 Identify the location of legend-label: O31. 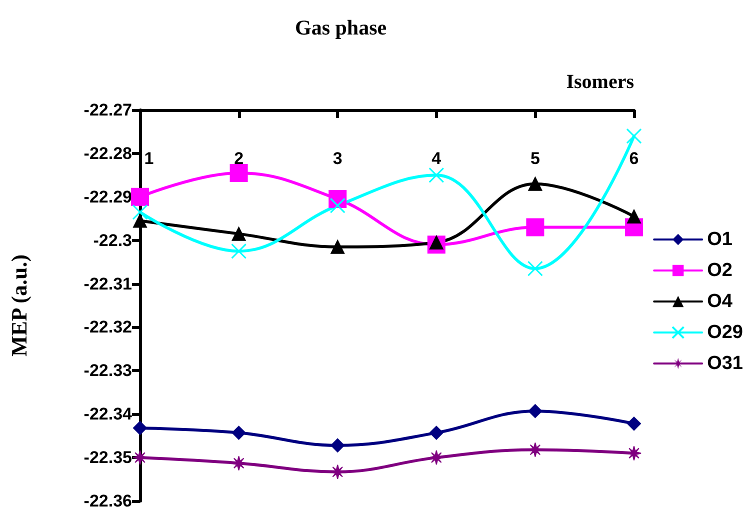
(725, 363).